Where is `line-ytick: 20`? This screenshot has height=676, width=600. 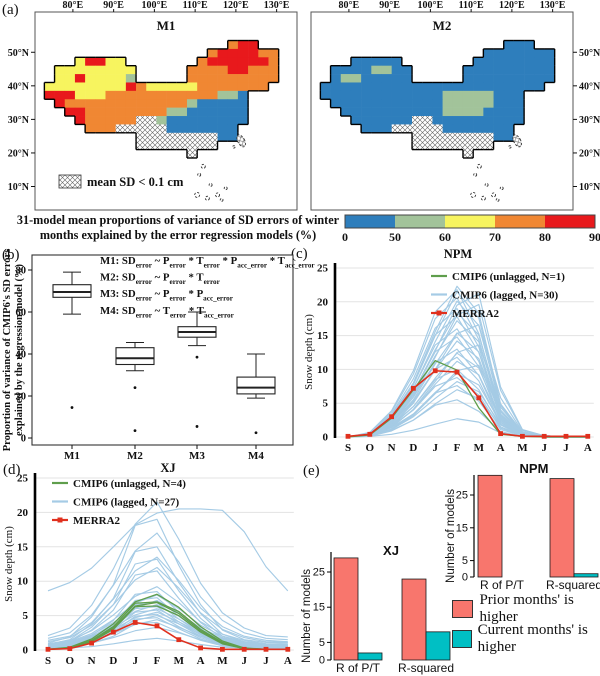
line-ytick: 20 is located at coordinates (323, 302).